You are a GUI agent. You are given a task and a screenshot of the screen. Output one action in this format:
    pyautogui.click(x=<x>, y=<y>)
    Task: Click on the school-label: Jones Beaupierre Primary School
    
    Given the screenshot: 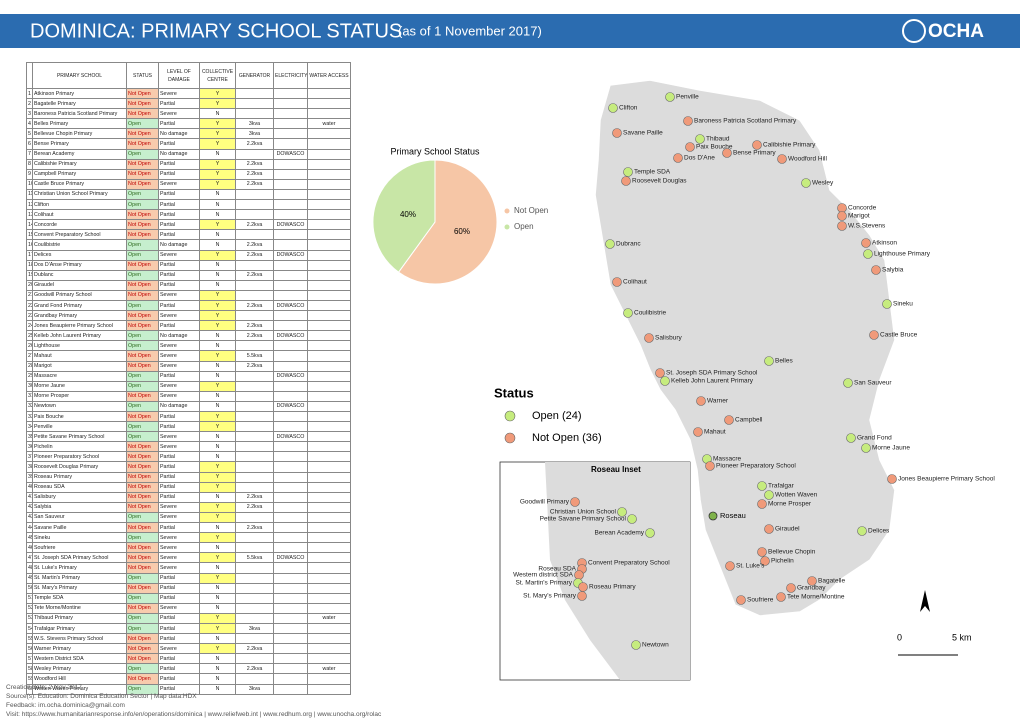 What is the action you would take?
    pyautogui.click(x=946, y=479)
    